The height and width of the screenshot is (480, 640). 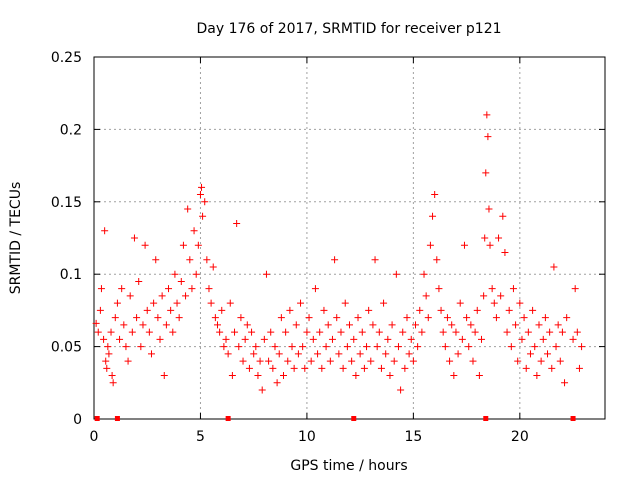 What do you see at coordinates (77, 420) in the screenshot?
I see `y-tick-label: 0` at bounding box center [77, 420].